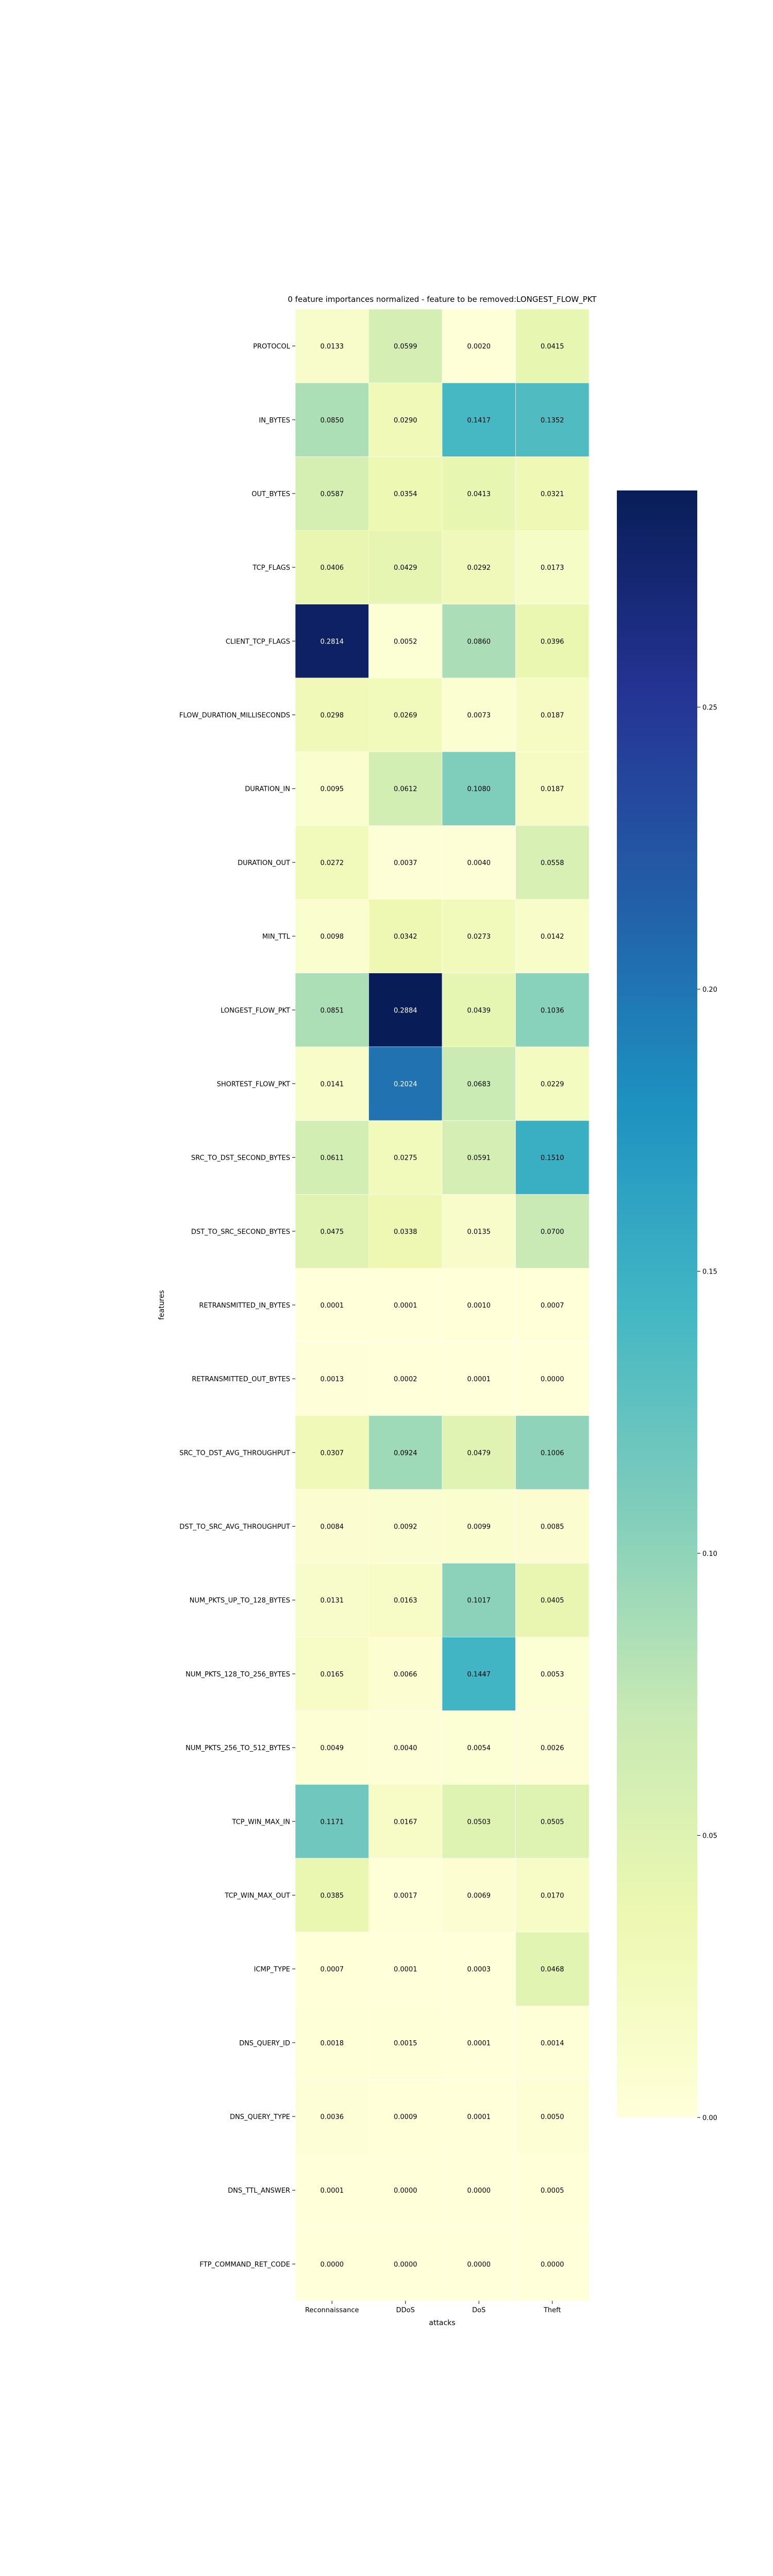 This screenshot has width=773, height=2576. Describe the element at coordinates (552, 1896) in the screenshot. I see `cell-value-label: 0.0170` at that location.